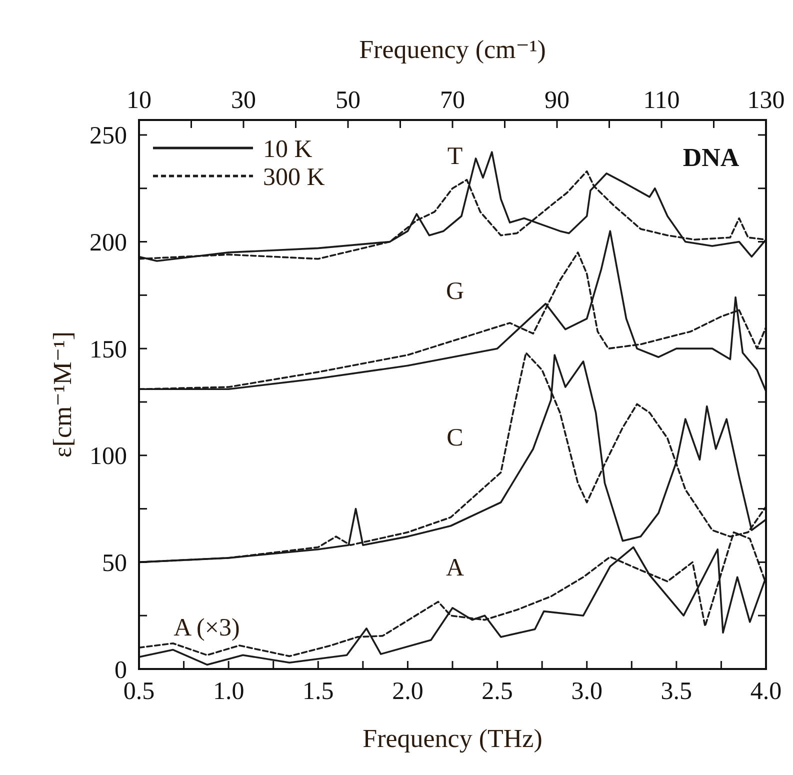  I want to click on y-tick-label: 250, so click(108, 136).